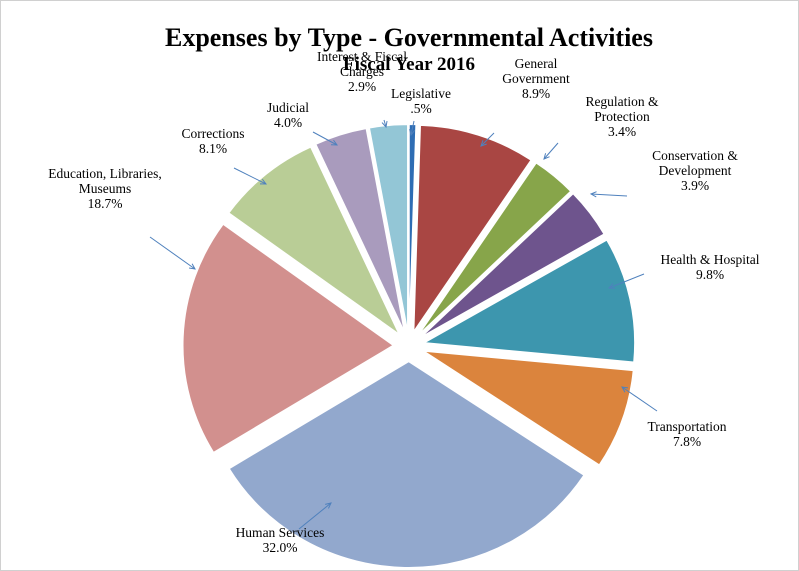 The height and width of the screenshot is (571, 799). What do you see at coordinates (472, 228) in the screenshot?
I see `pie-slice-general-government` at bounding box center [472, 228].